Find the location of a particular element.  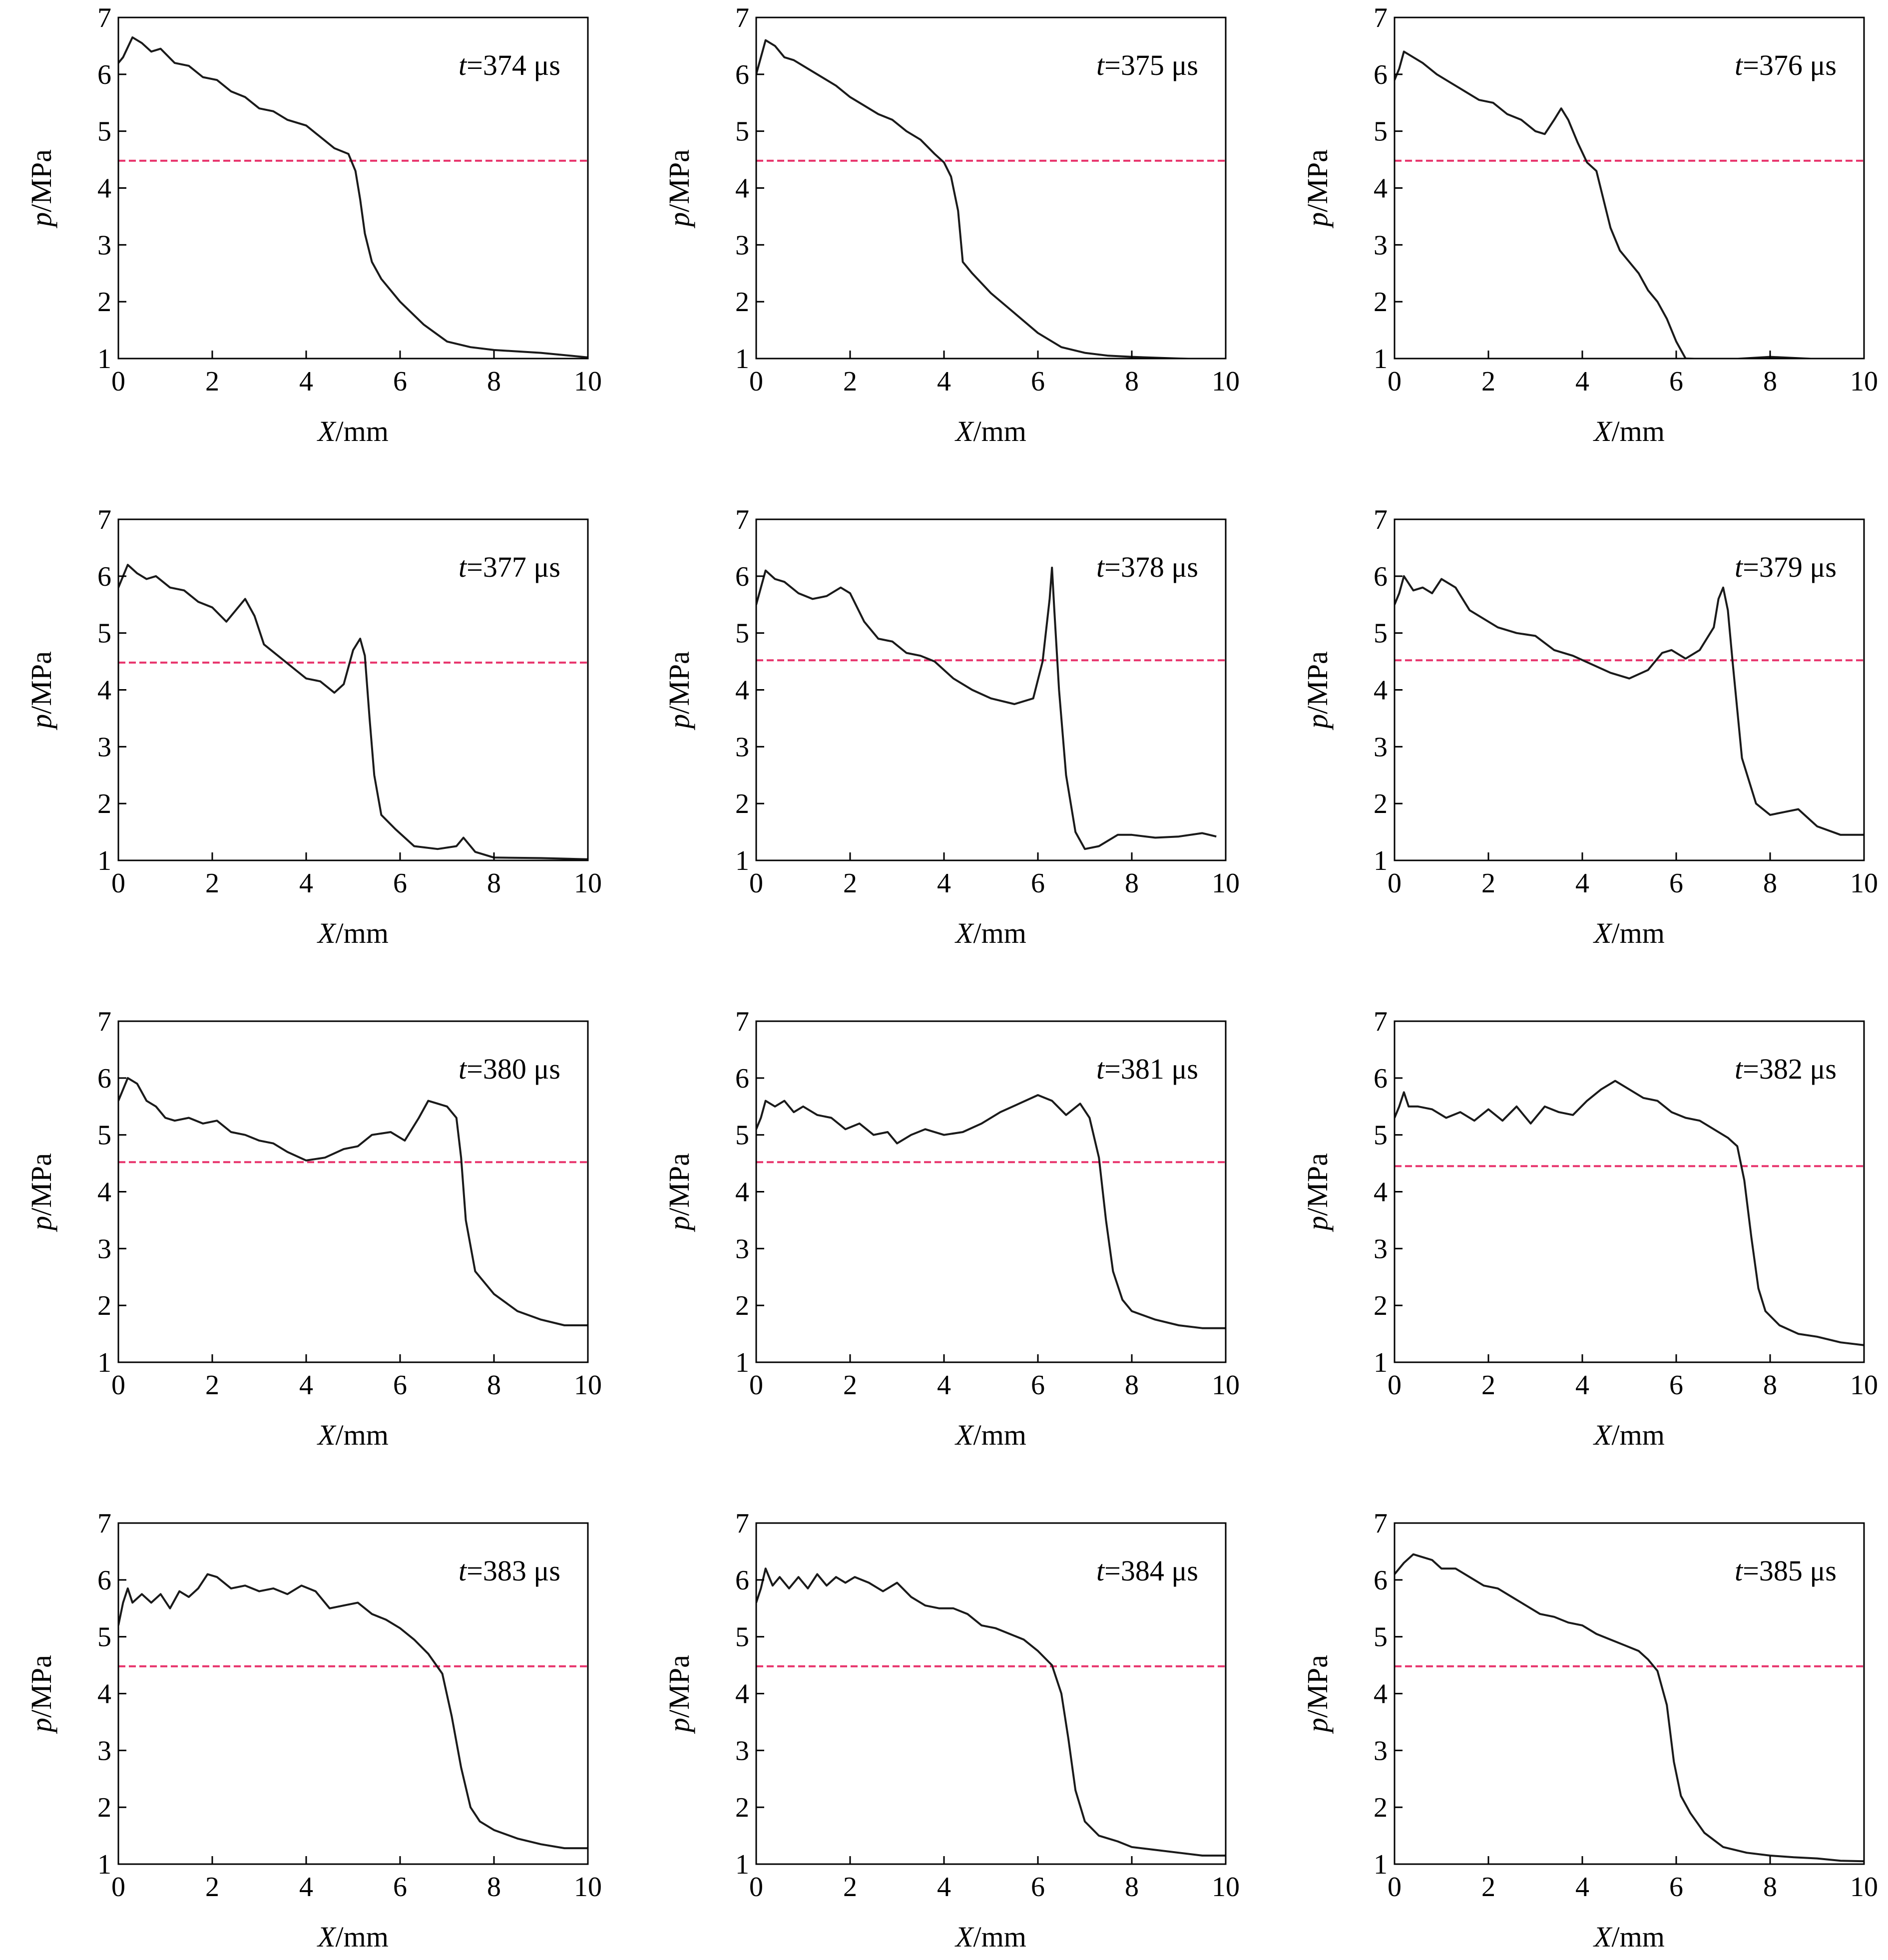

time-value: =374 is located at coordinates (500, 65).